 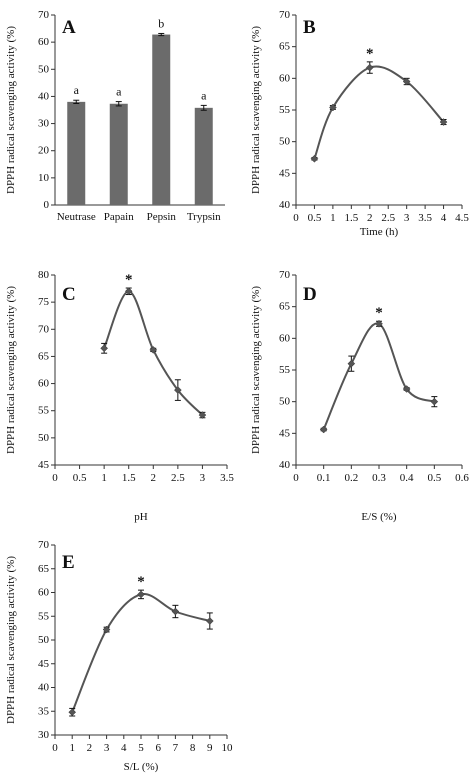 What do you see at coordinates (378, 517) in the screenshot?
I see `x-axis-title: E/S (%)` at bounding box center [378, 517].